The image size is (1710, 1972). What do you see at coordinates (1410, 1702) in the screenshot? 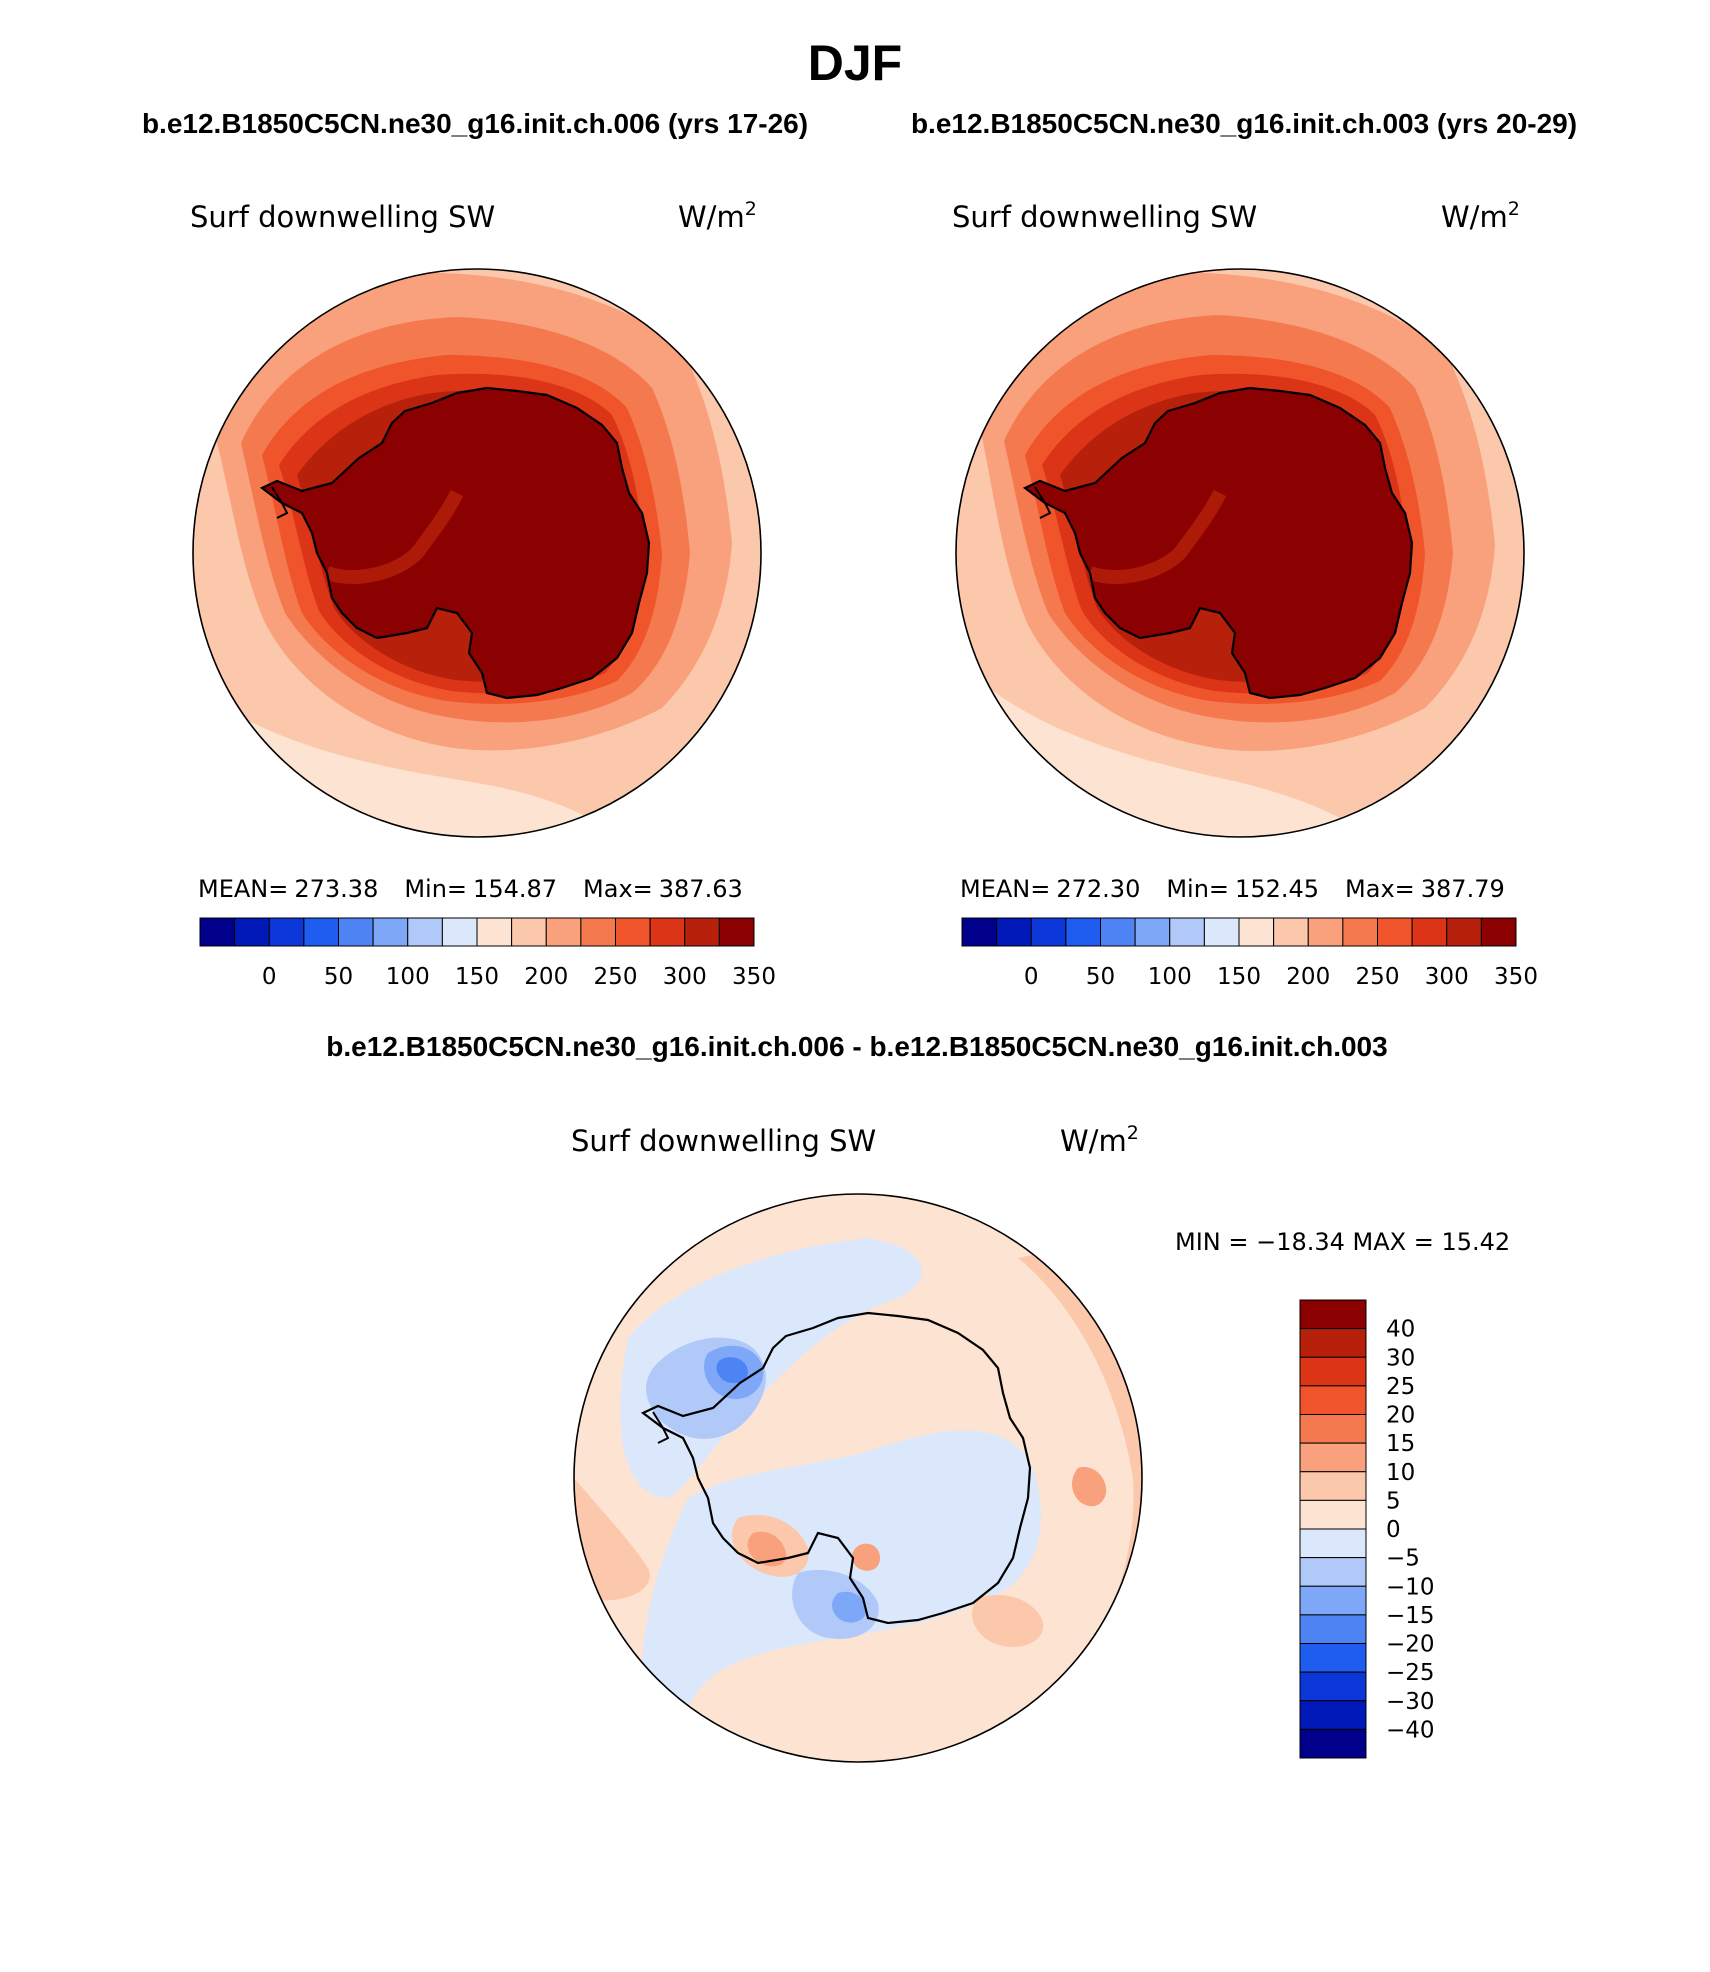
I see `colorbar-tick-label: −30` at bounding box center [1410, 1702].